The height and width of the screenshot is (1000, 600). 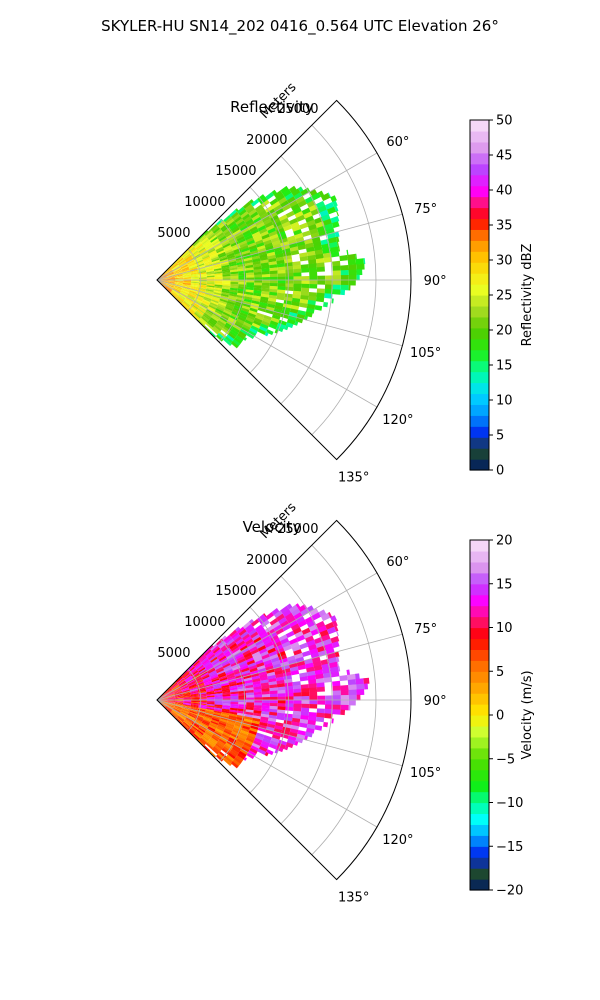 I want to click on colorbar-tick-label: 50, so click(x=504, y=121).